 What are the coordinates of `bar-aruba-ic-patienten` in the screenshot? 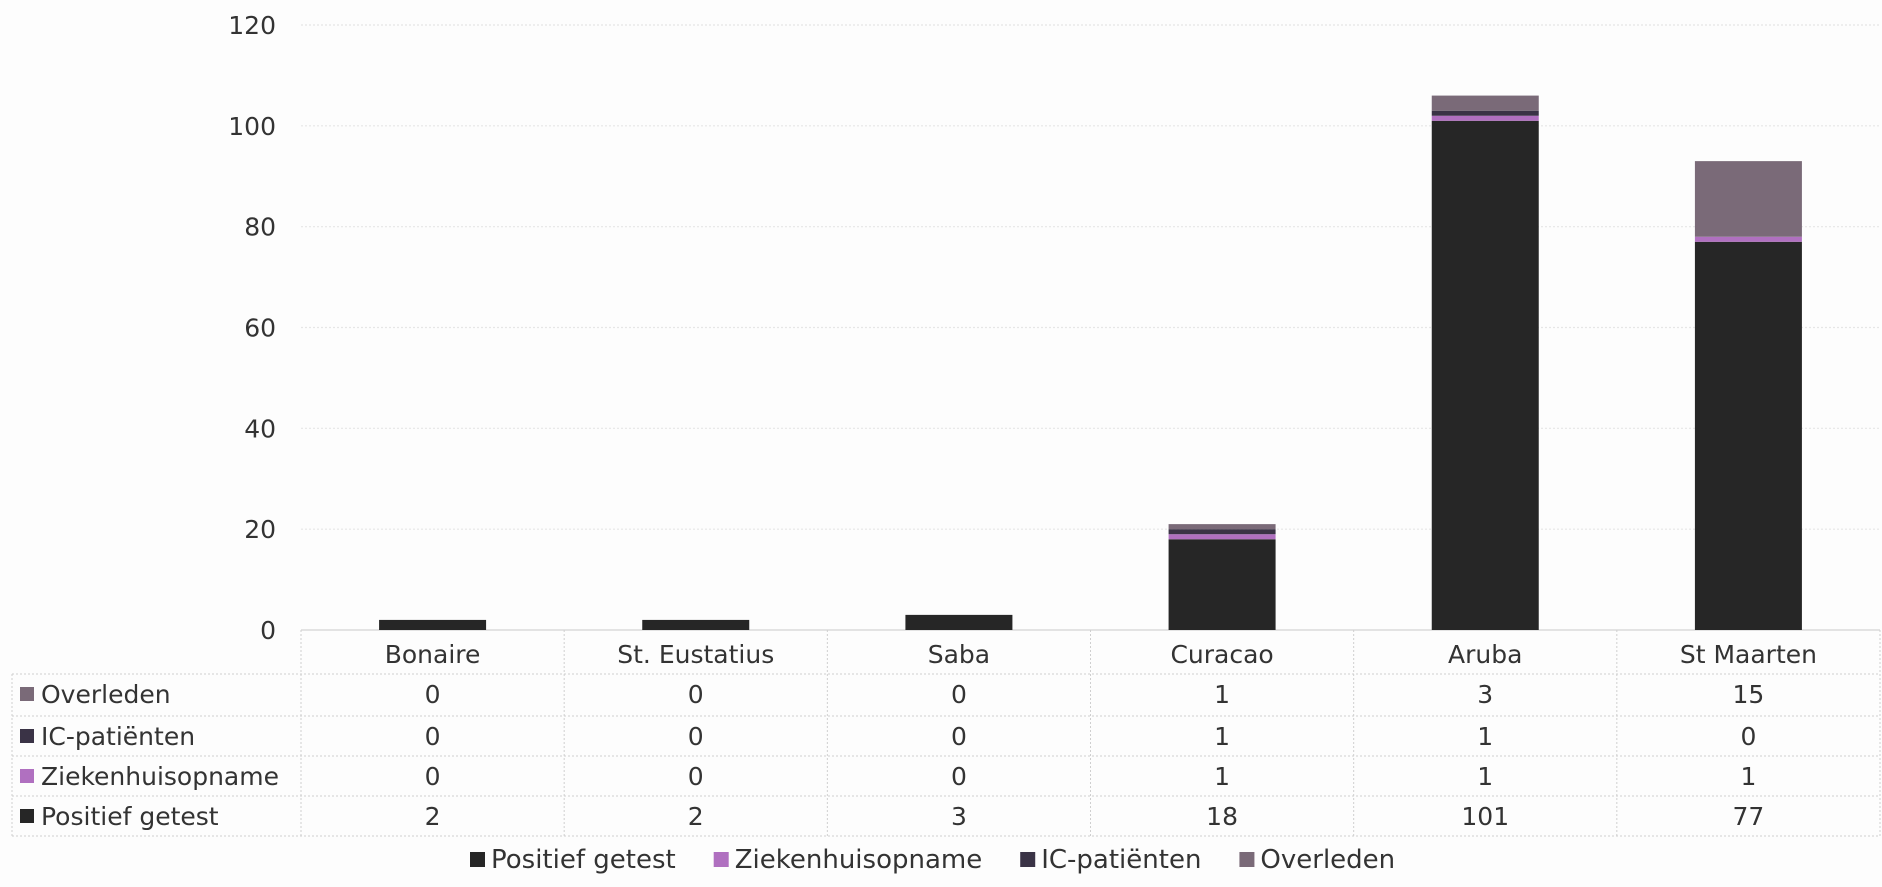 It's located at (1485, 113).